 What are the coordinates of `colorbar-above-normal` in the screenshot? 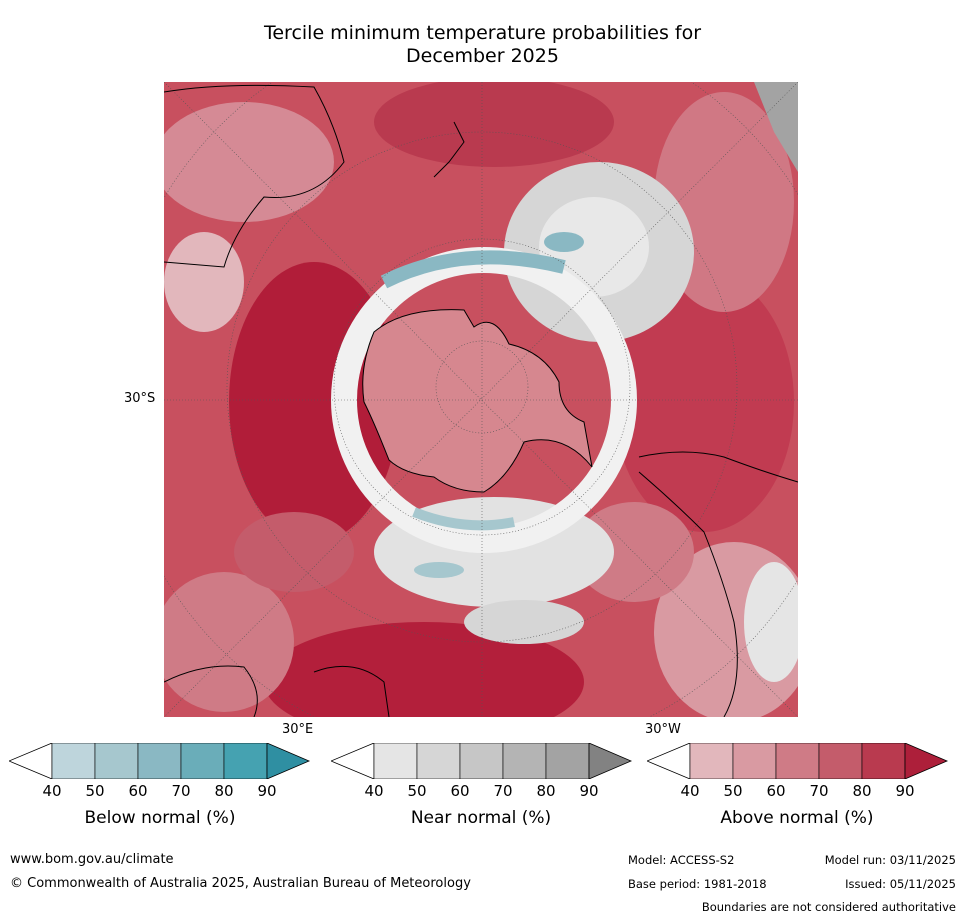 It's located at (797, 762).